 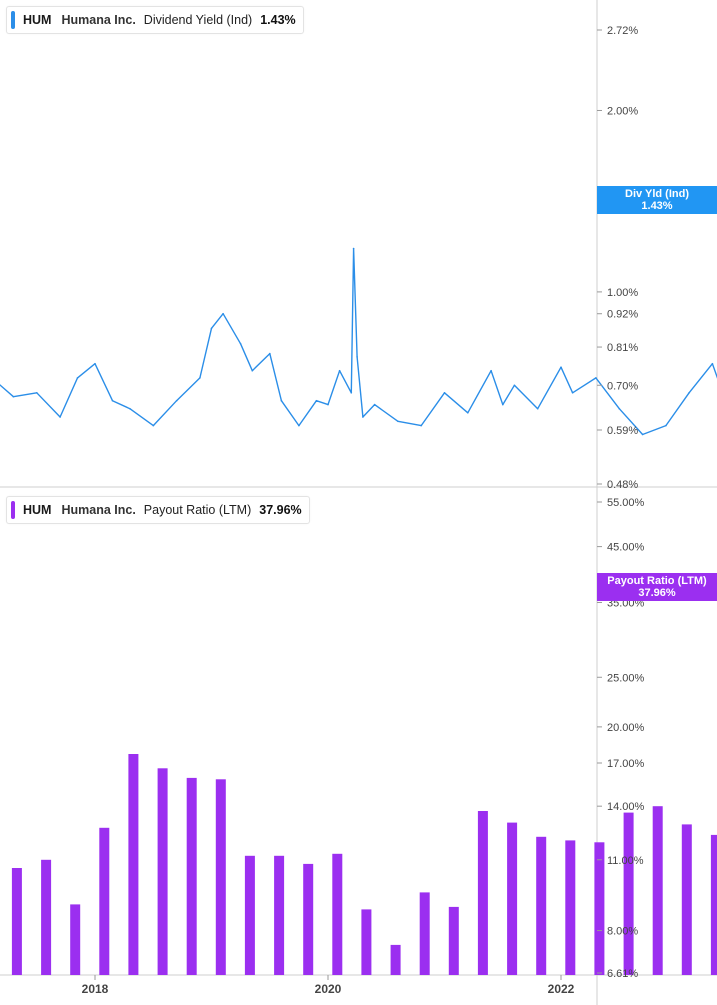 I want to click on yield-axis-tick-label: 0.59%, so click(x=622, y=431).